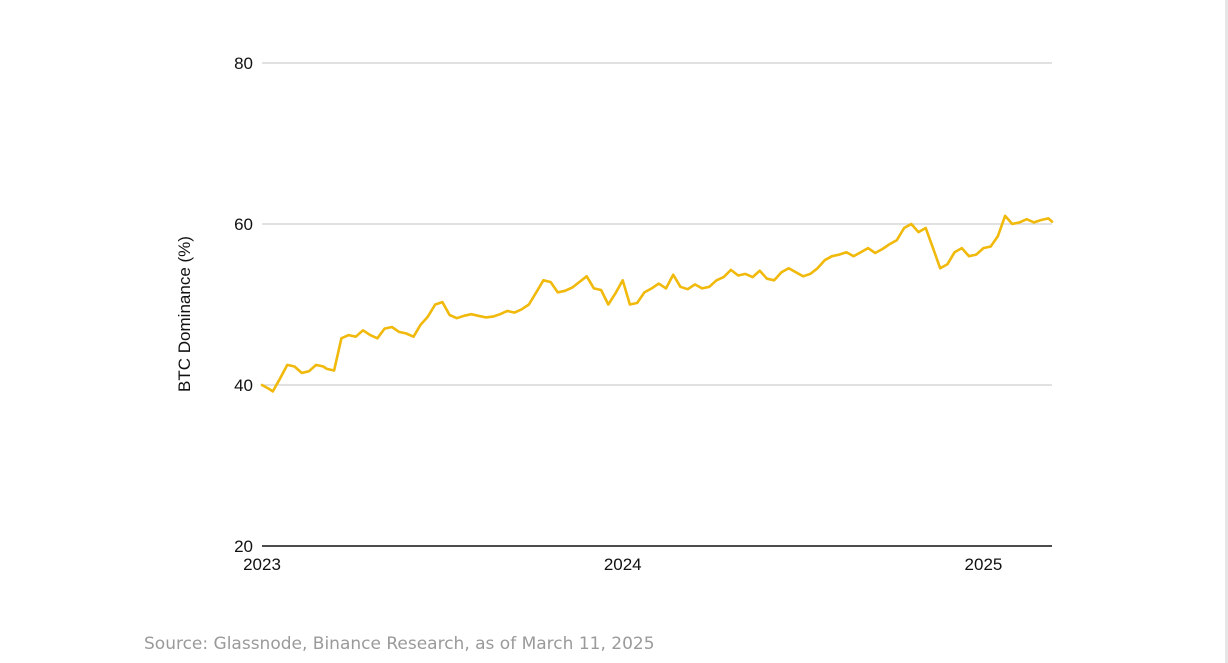  I want to click on y-axis: 80 60 40 20, so click(243, 305).